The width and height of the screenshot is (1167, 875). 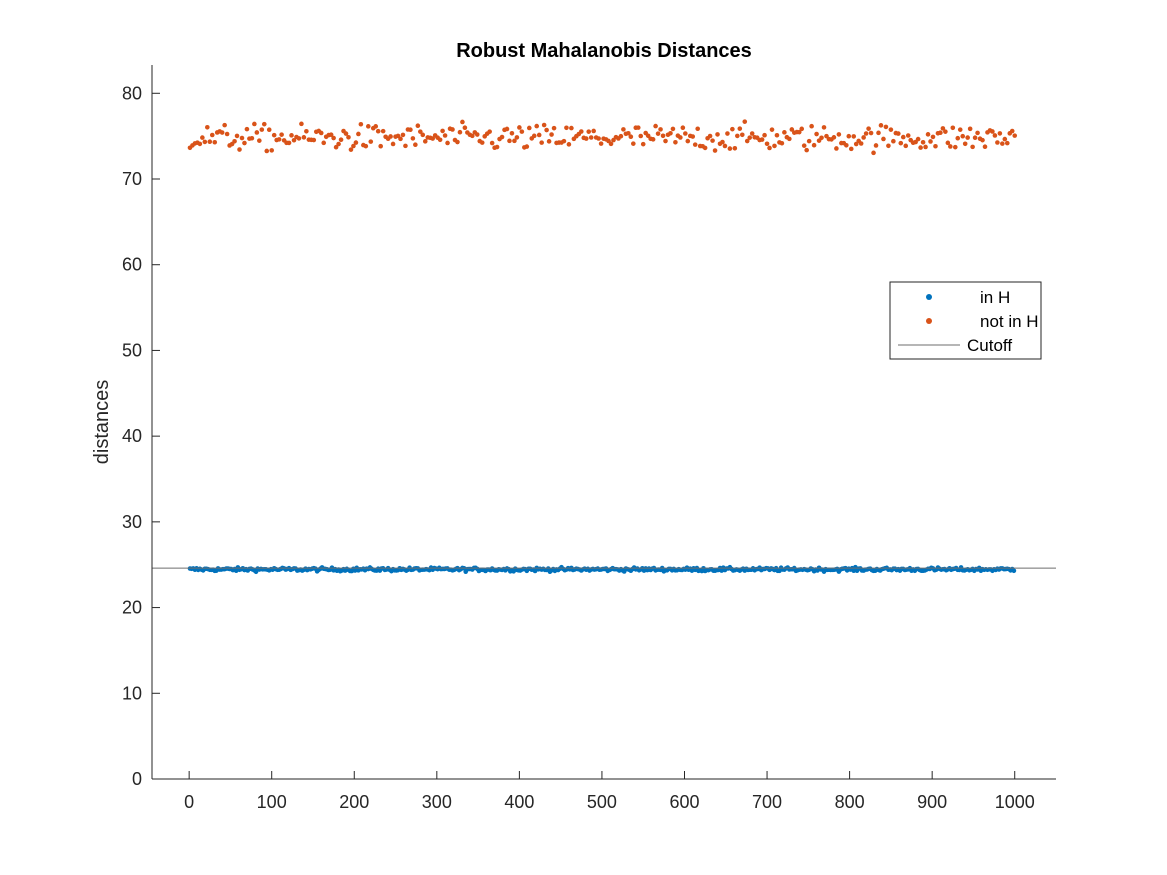 What do you see at coordinates (995, 297) in the screenshot?
I see `legend-label-in-h: in H` at bounding box center [995, 297].